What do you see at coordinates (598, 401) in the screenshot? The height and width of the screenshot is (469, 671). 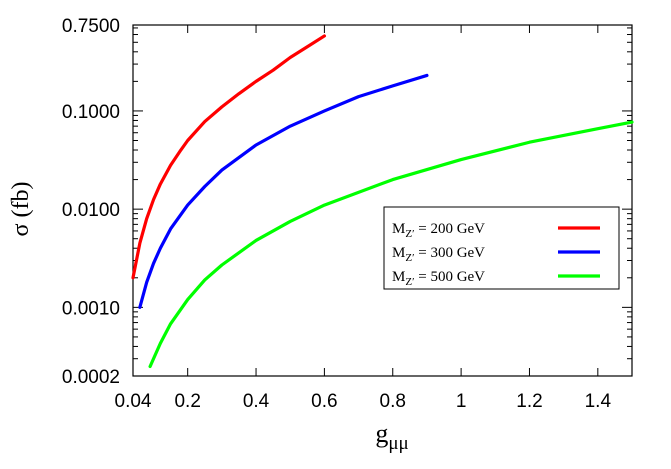 I see `x-tick-label: 1.4` at bounding box center [598, 401].